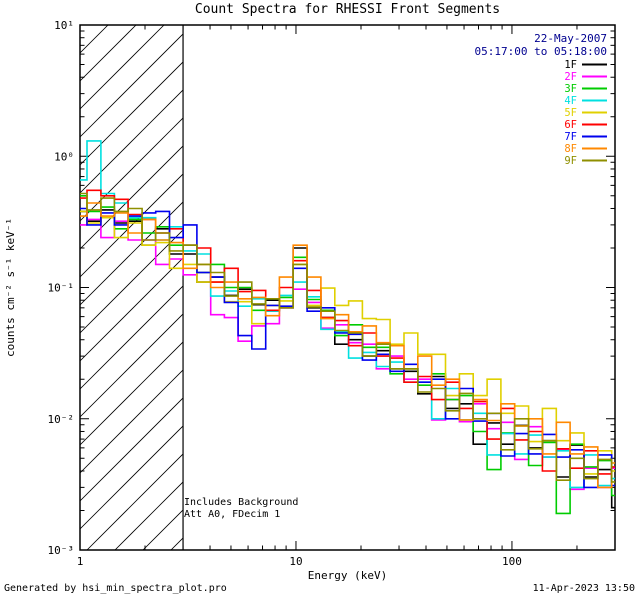 Image resolution: width=640 pixels, height=600 pixels. What do you see at coordinates (583, 588) in the screenshot?
I see `footer-timestamp: 11-Apr-2023 13:50` at bounding box center [583, 588].